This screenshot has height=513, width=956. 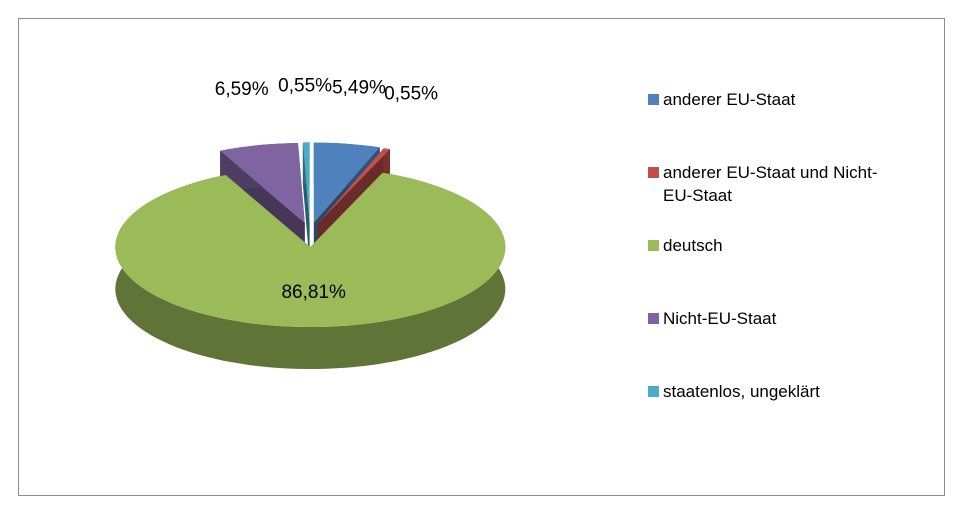 I want to click on data-label: 6,59%, so click(x=242, y=89).